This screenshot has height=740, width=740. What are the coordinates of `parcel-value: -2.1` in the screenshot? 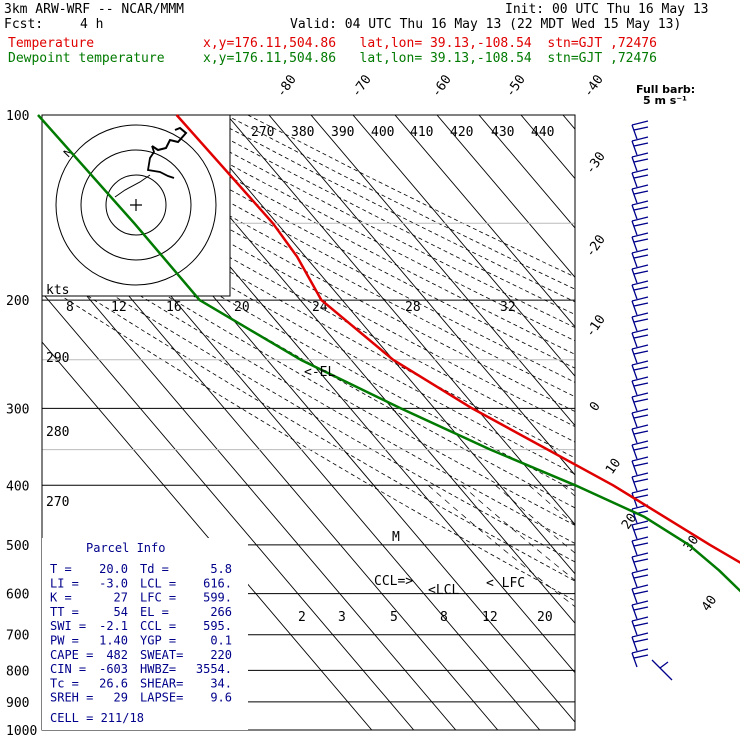 It's located at (113, 626).